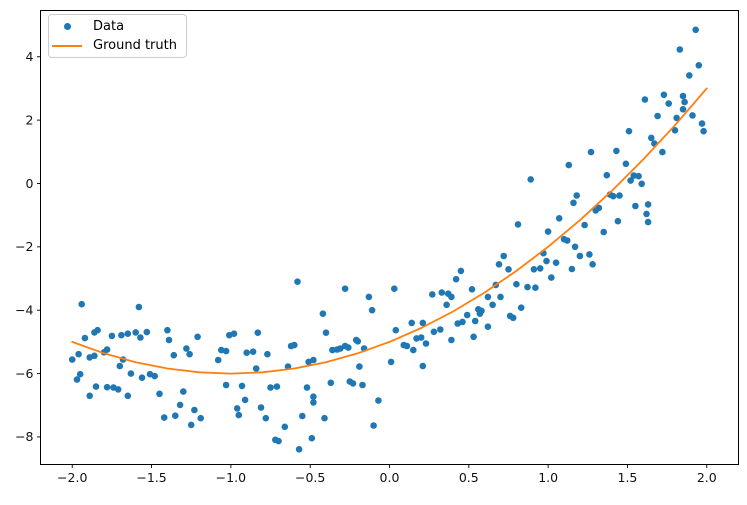  I want to click on x-tick-label: 2.0, so click(707, 477).